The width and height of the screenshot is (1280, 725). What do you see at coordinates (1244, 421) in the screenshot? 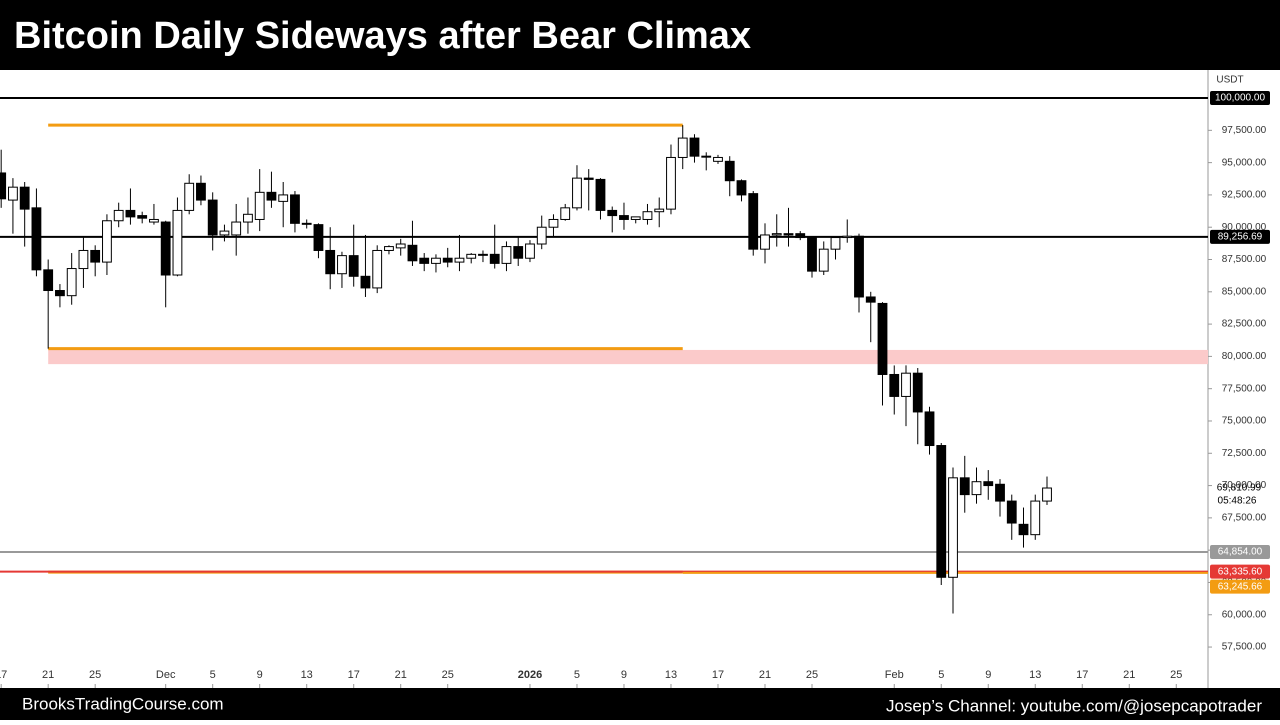
I see `y-tick-label: 75,000.00` at bounding box center [1244, 421].